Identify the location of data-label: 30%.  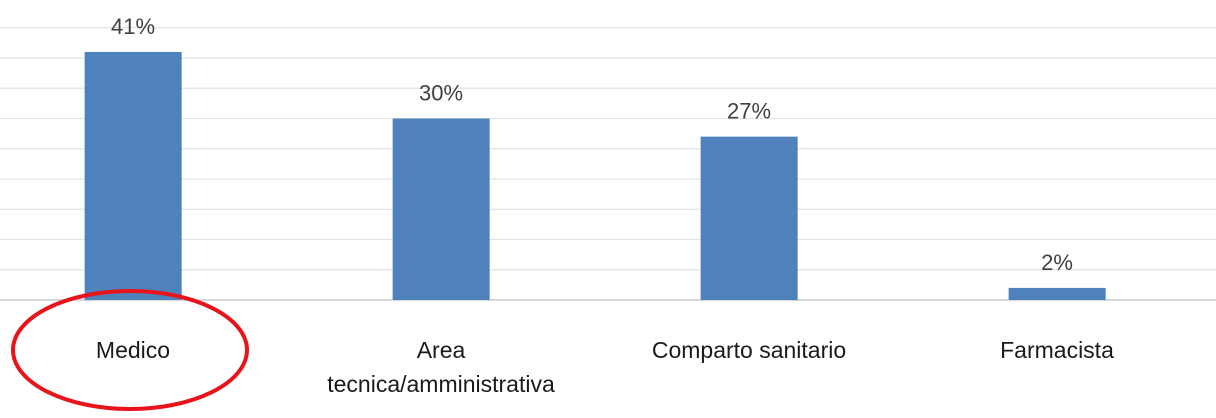
(441, 93).